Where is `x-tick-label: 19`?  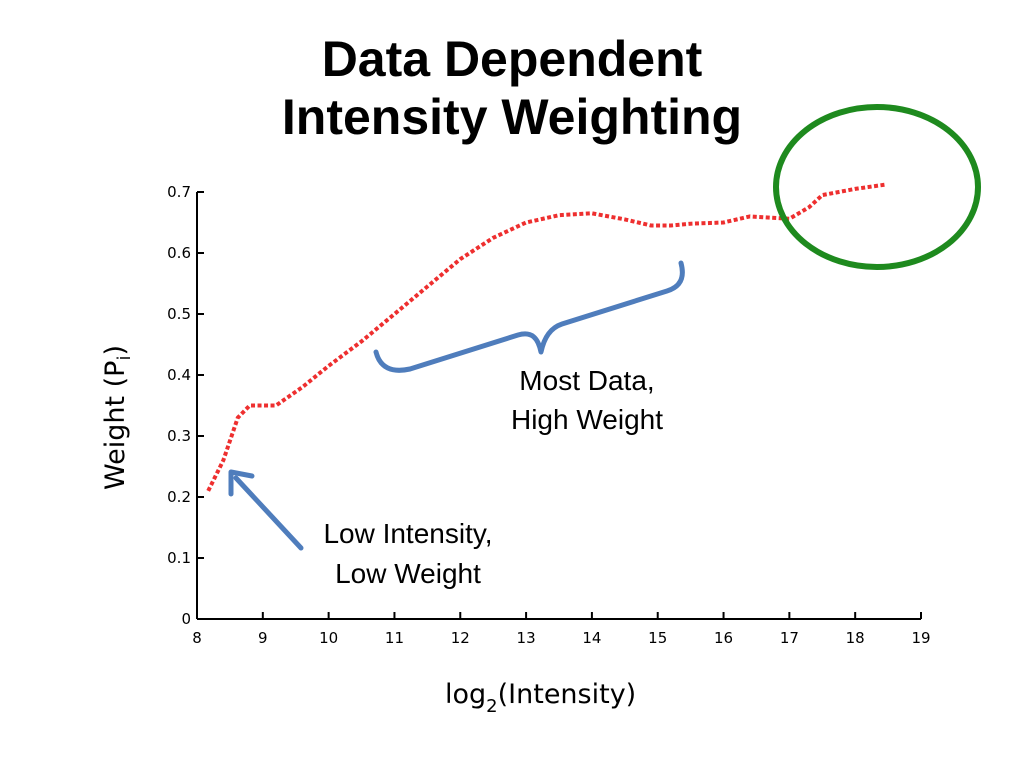
x-tick-label: 19 is located at coordinates (920, 638).